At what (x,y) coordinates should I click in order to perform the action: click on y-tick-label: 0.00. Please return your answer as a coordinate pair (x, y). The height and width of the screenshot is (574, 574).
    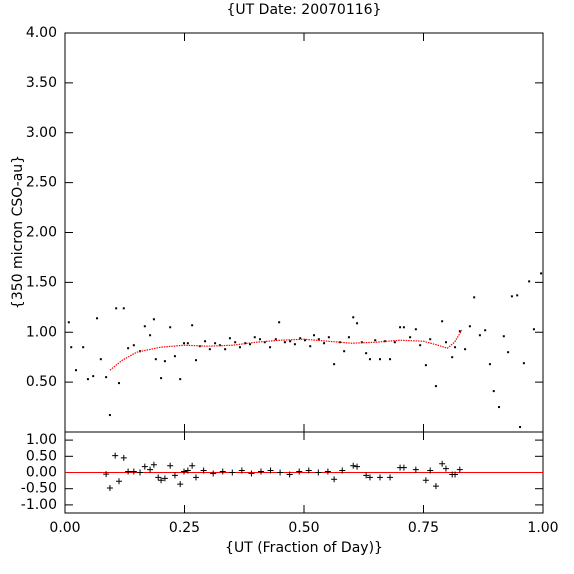
    Looking at the image, I should click on (41, 473).